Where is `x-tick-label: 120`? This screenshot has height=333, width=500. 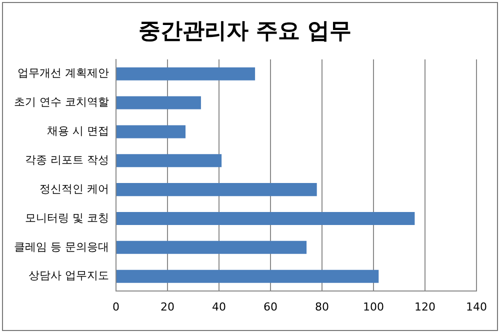 x-tick-label: 120 is located at coordinates (425, 307).